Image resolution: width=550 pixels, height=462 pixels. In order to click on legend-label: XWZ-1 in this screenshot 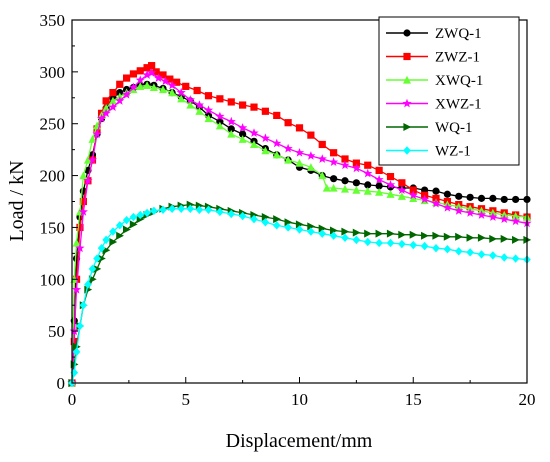, I will do `click(458, 105)`.